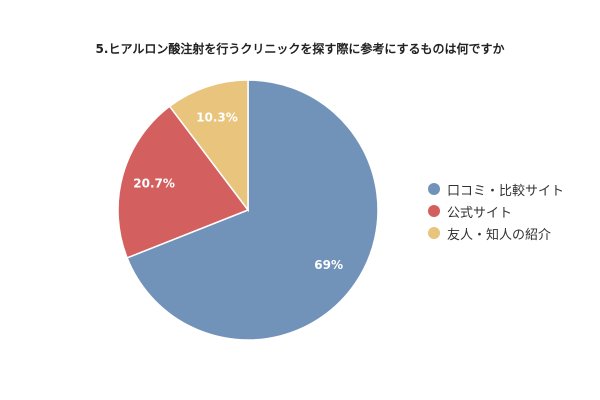 This screenshot has width=600, height=400. I want to click on legend-item-friend-referral: 友人・知人の紹介, so click(496, 233).